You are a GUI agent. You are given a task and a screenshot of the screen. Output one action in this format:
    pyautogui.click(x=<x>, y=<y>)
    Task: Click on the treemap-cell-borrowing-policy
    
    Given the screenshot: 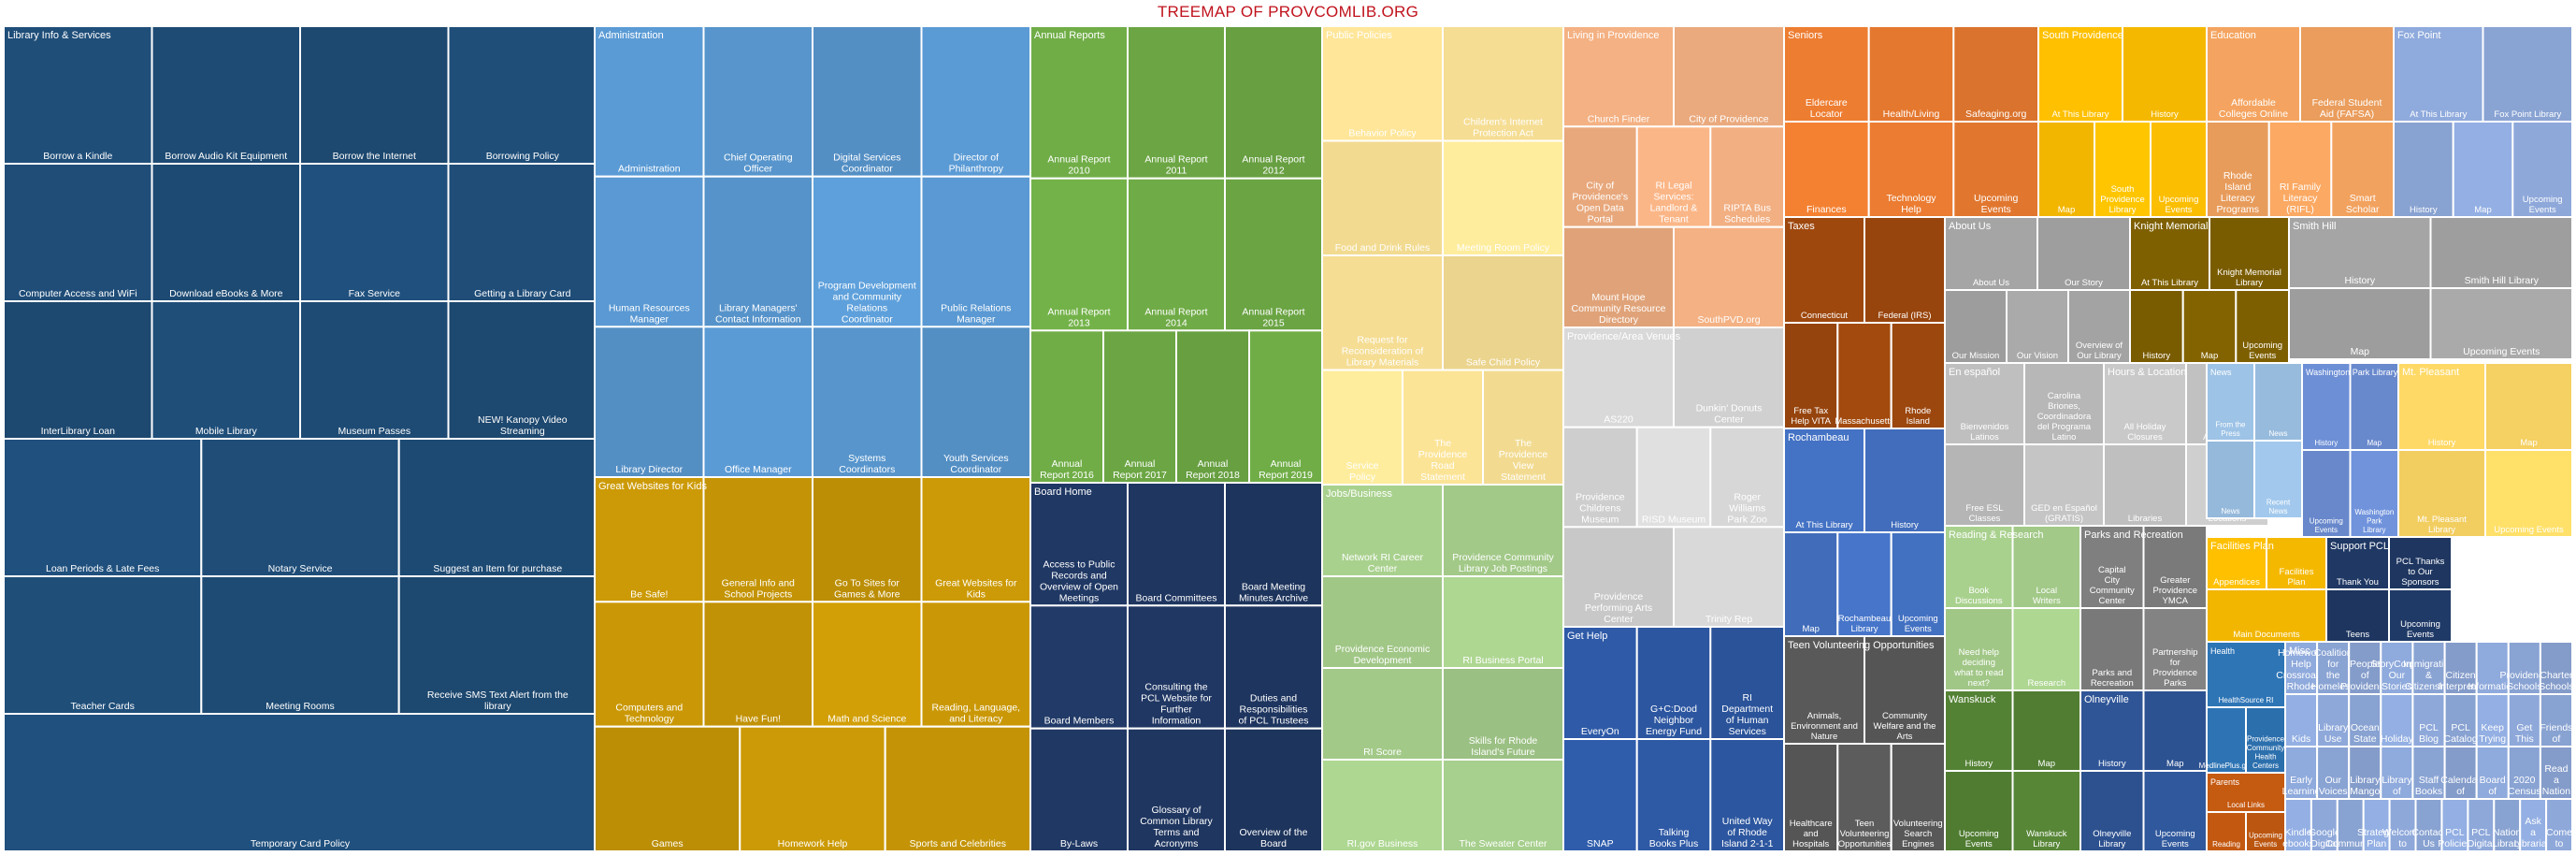 What is the action you would take?
    pyautogui.click(x=522, y=95)
    